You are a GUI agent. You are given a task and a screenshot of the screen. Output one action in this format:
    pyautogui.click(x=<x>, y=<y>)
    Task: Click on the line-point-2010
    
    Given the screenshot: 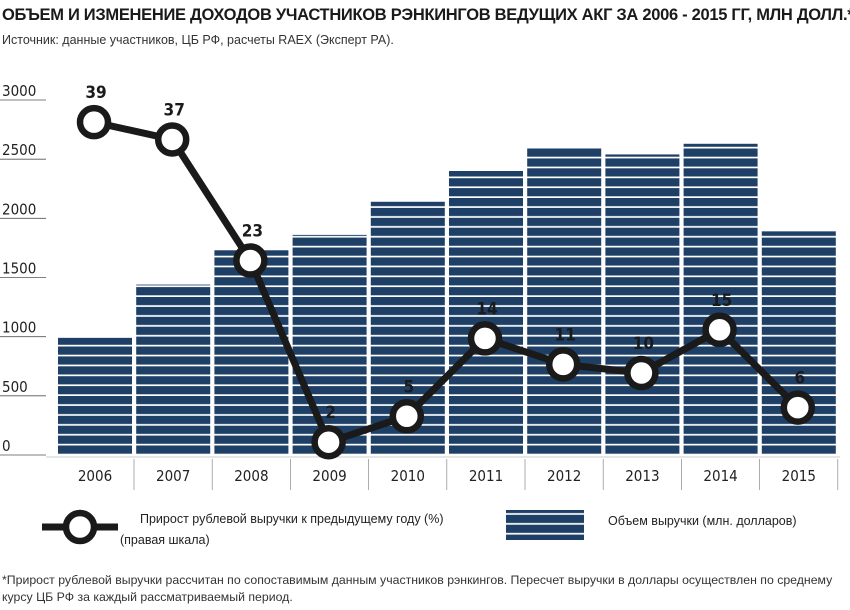 What is the action you would take?
    pyautogui.click(x=407, y=416)
    